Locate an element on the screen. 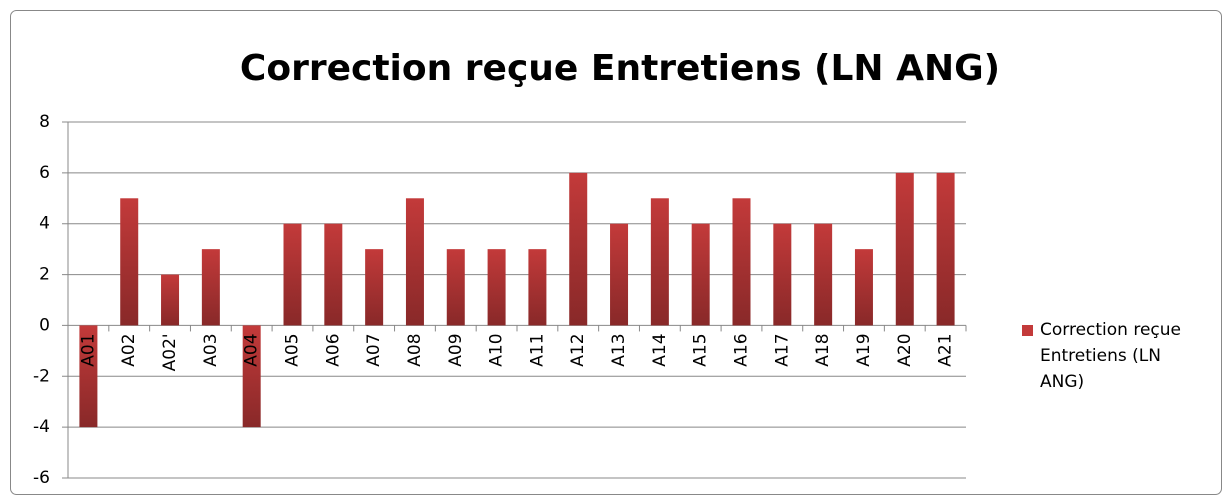 The height and width of the screenshot is (504, 1232). x-tick-label: A11 is located at coordinates (537, 349).